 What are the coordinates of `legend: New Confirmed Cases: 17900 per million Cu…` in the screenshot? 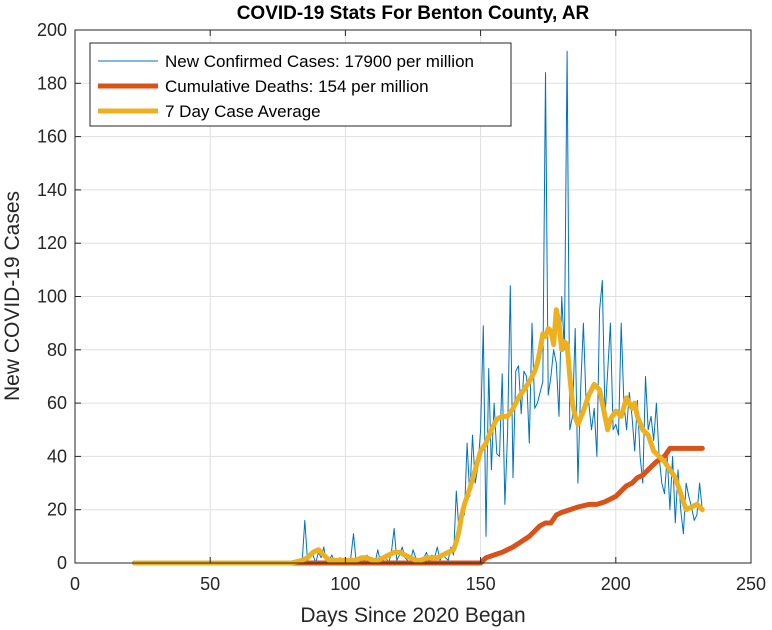 It's located at (300, 84).